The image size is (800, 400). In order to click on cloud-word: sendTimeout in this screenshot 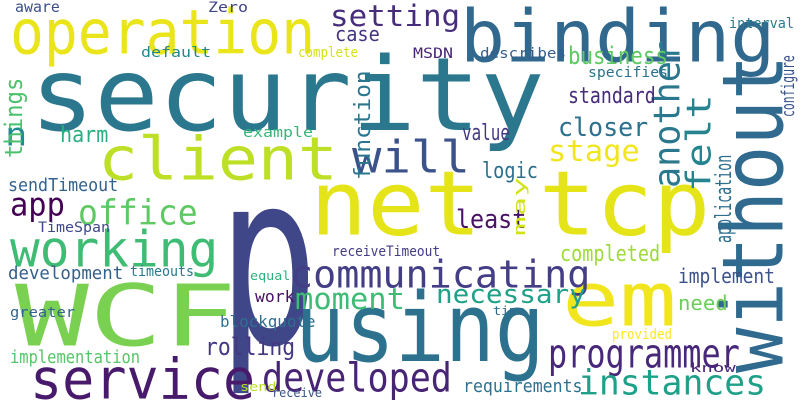, I will do `click(63, 185)`.